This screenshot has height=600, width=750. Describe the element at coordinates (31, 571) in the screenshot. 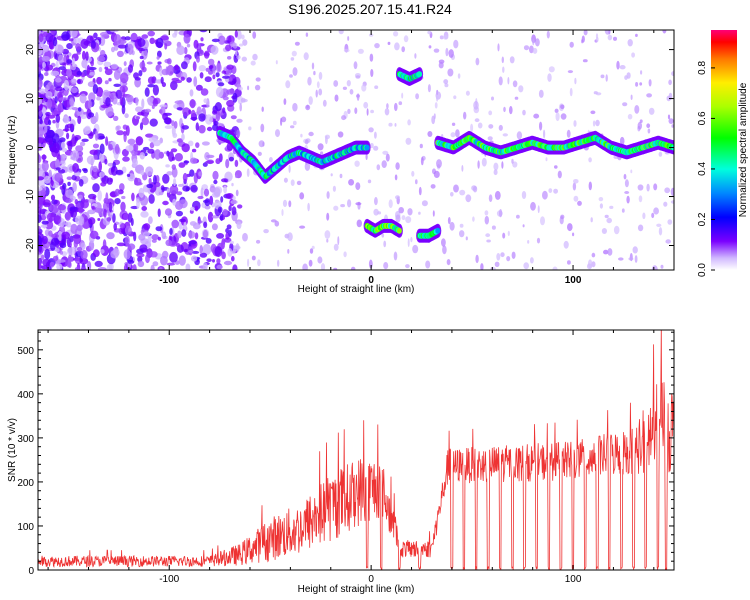

I see `snr-y-tick-label: 0` at that location.